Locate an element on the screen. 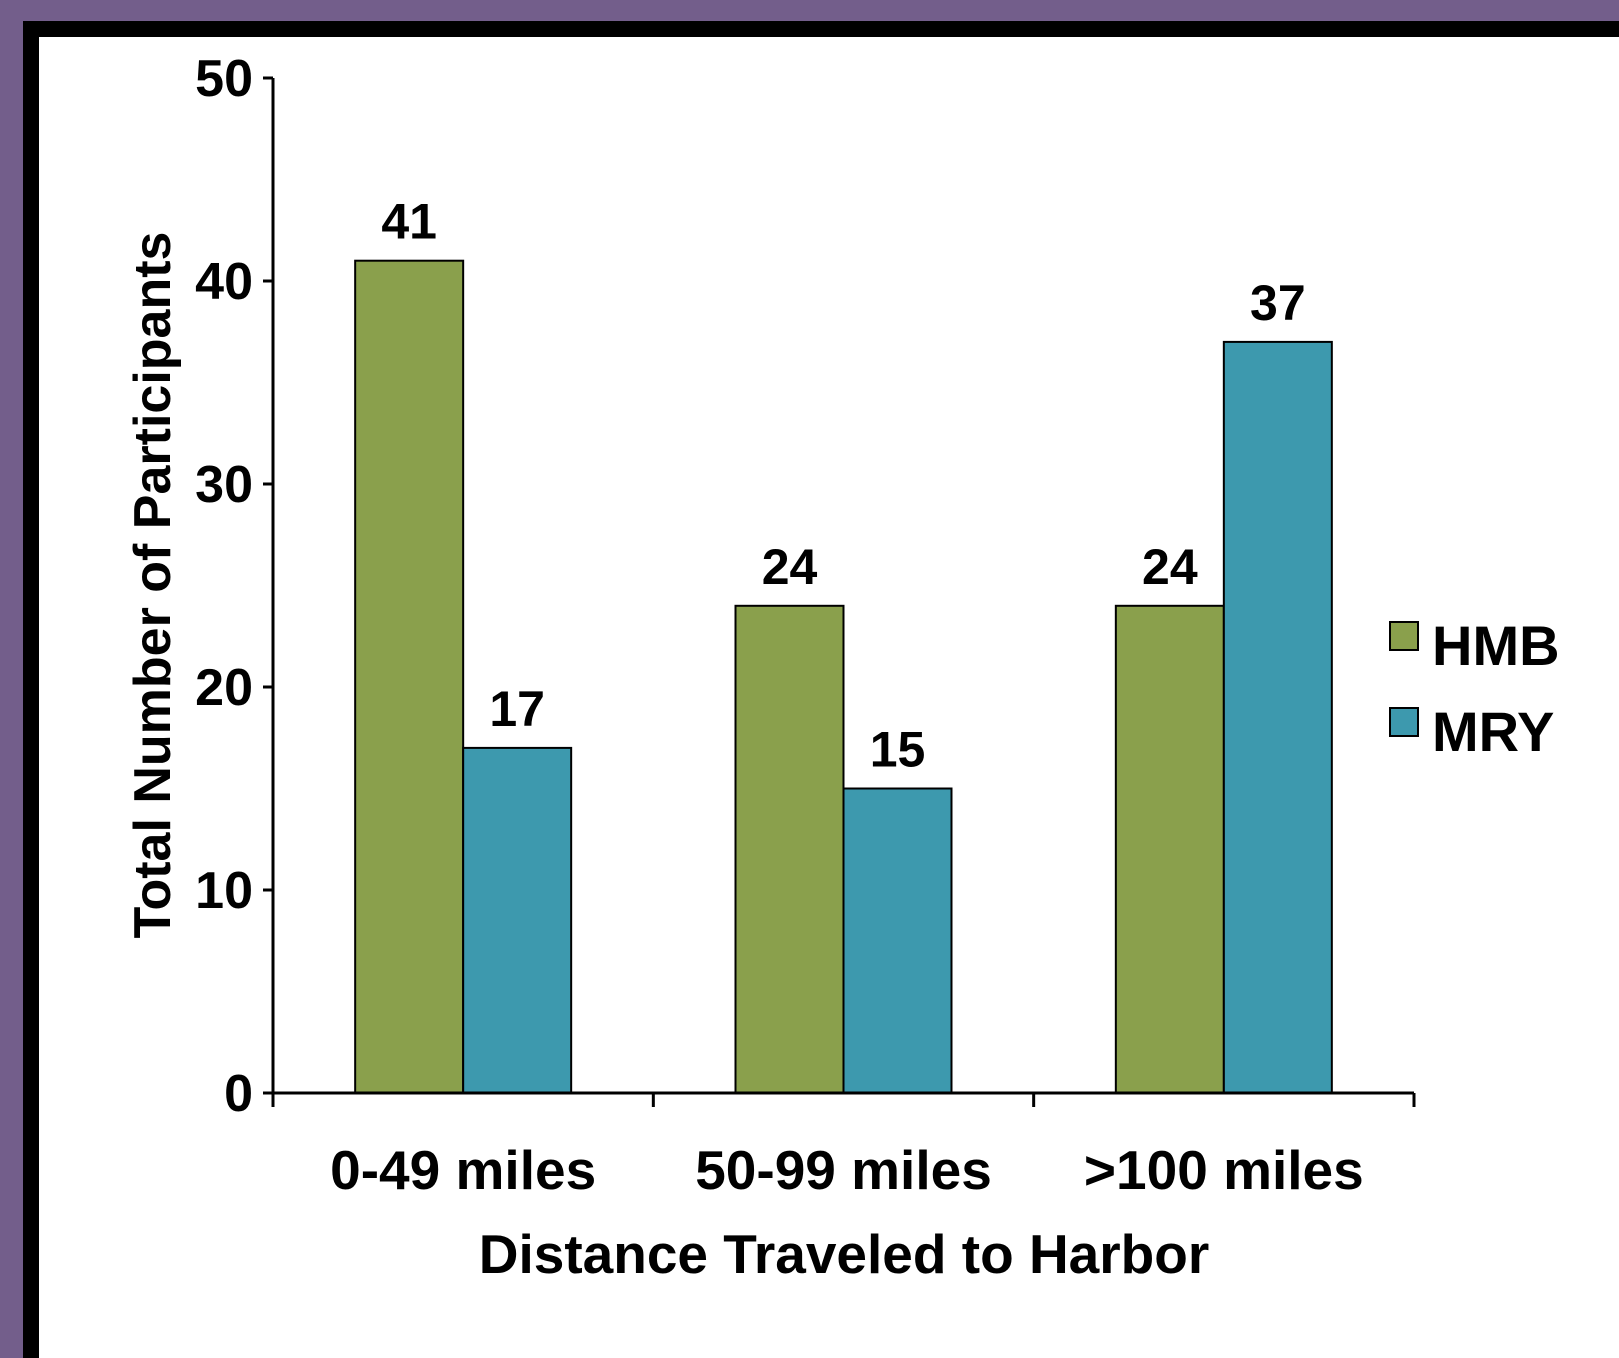 The width and height of the screenshot is (1619, 1358). data-label-hmb-3: 24 is located at coordinates (1170, 567).